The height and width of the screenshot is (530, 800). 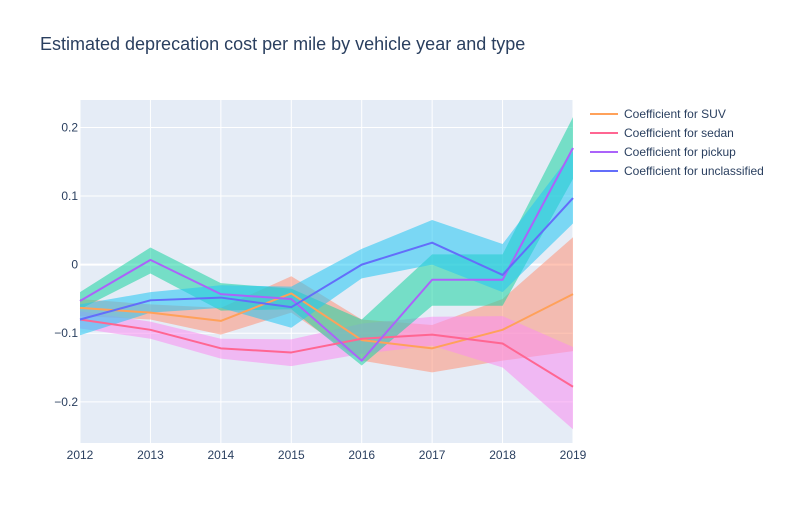 What do you see at coordinates (291, 455) in the screenshot?
I see `x-tick-label: 2015` at bounding box center [291, 455].